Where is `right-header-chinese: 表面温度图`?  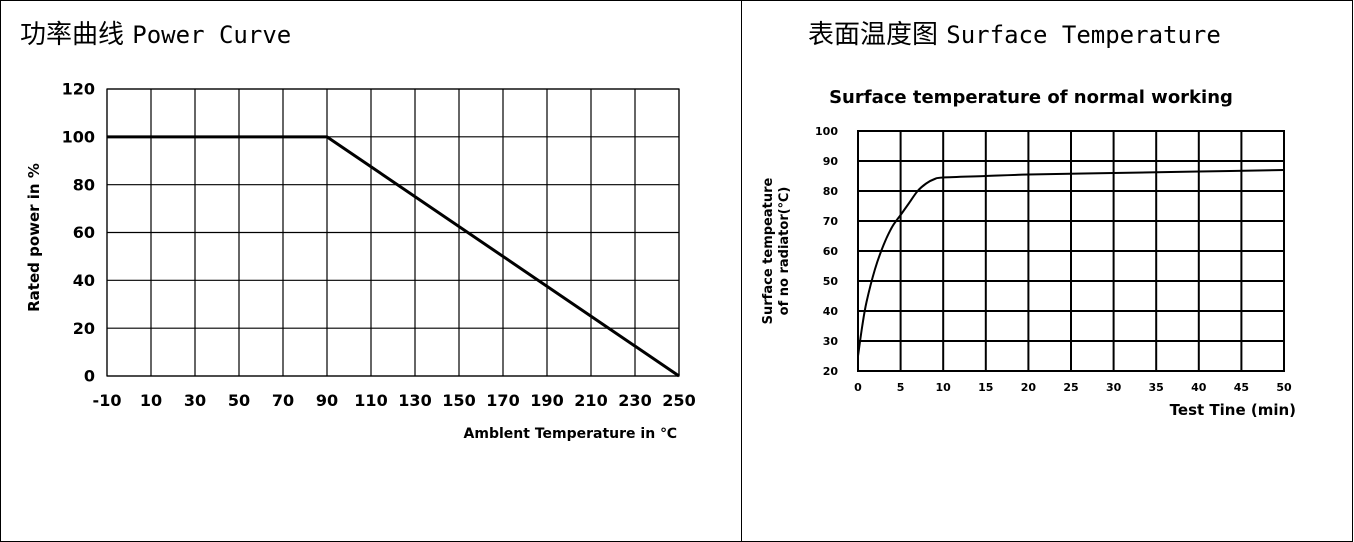 right-header-chinese: 表面温度图 is located at coordinates (873, 35).